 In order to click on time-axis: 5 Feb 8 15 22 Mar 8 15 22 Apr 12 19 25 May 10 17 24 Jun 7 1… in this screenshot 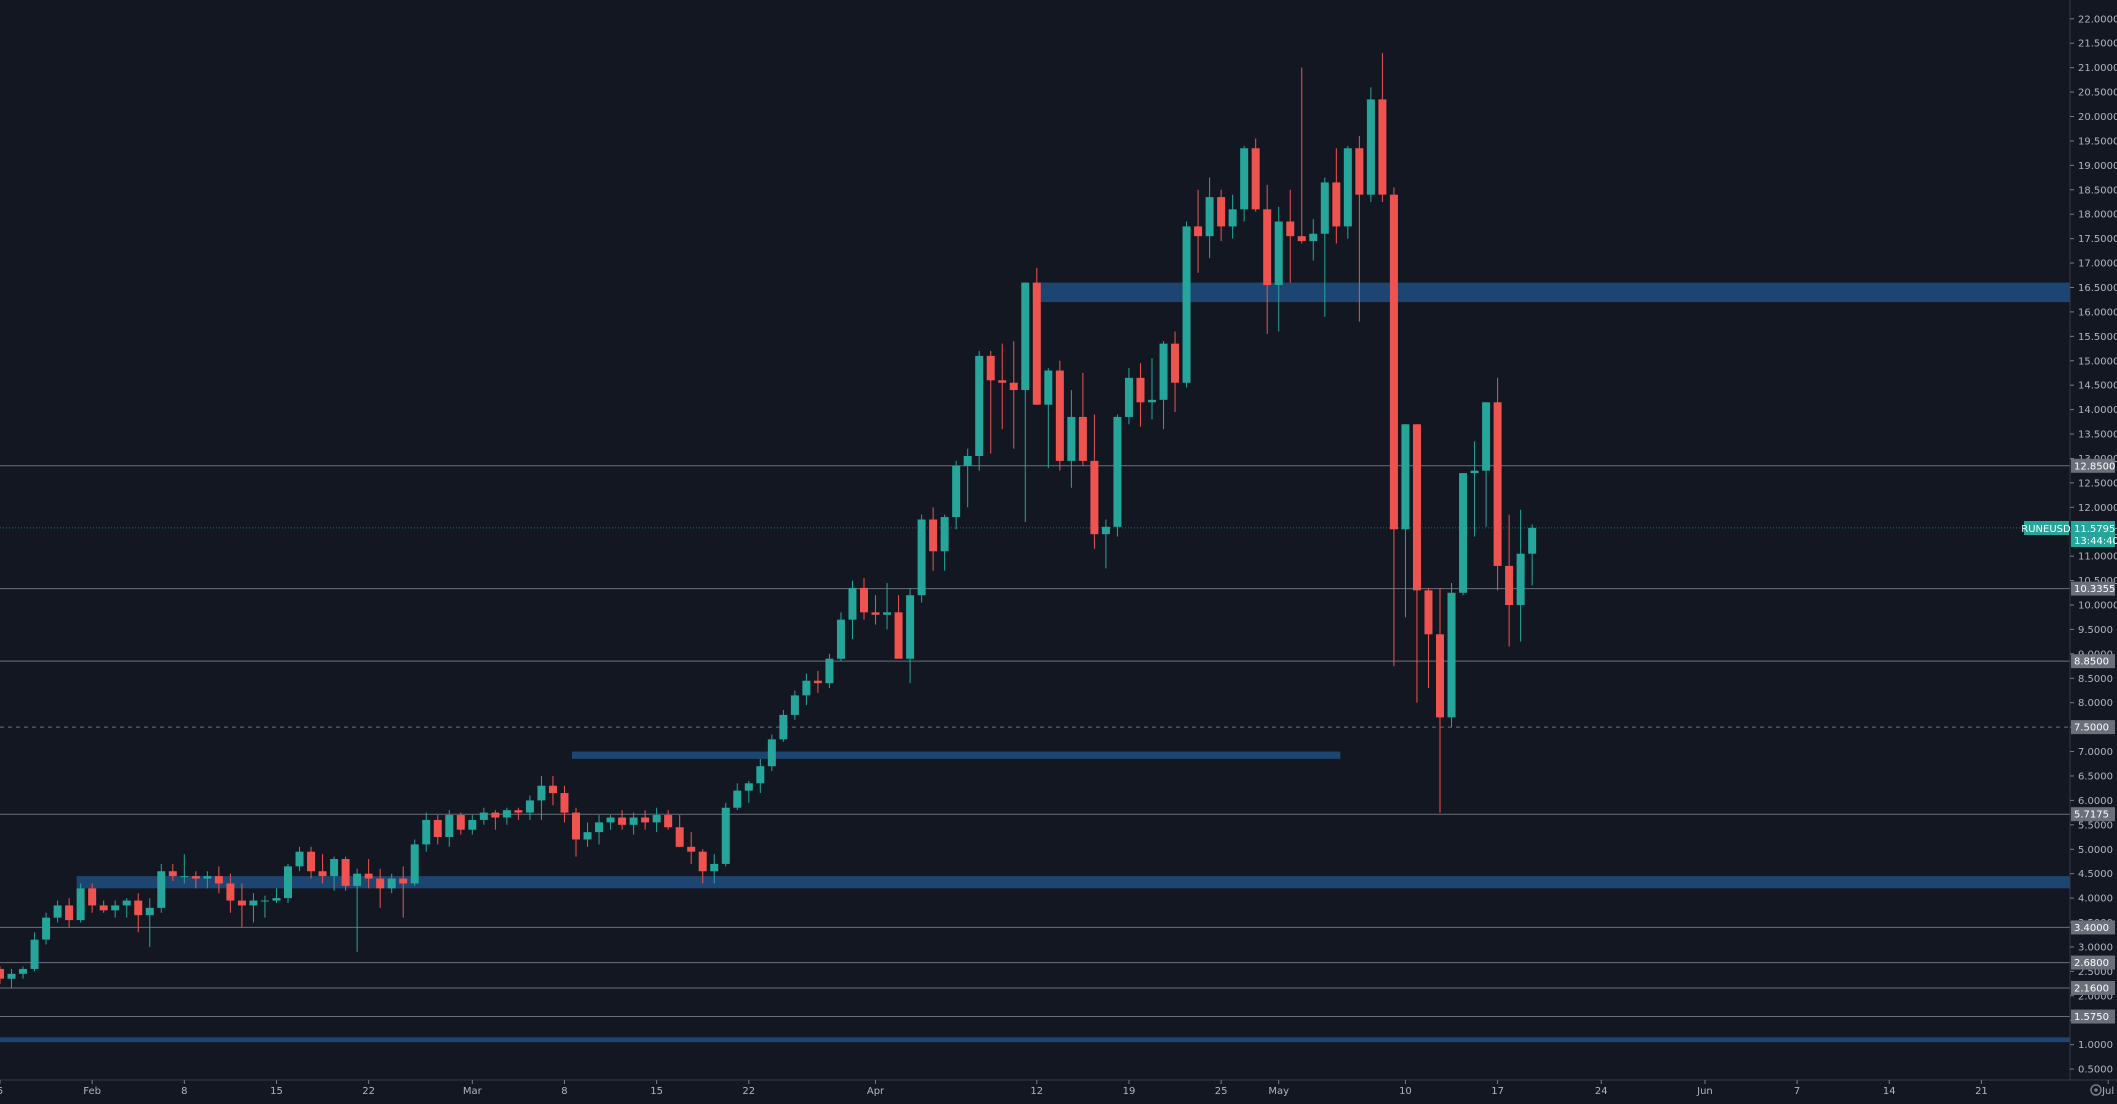, I will do `click(1058, 1088)`.